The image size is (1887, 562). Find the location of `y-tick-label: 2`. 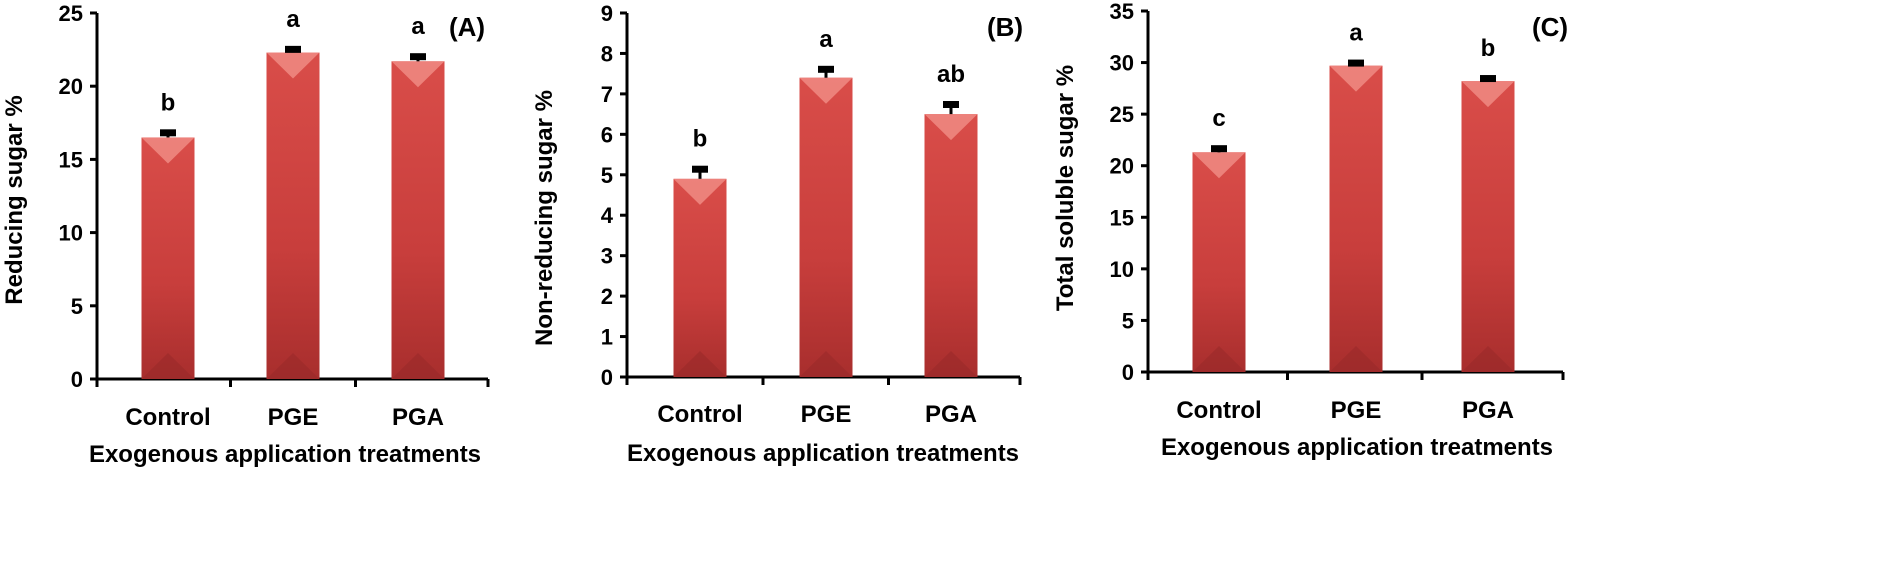

y-tick-label: 2 is located at coordinates (607, 296).